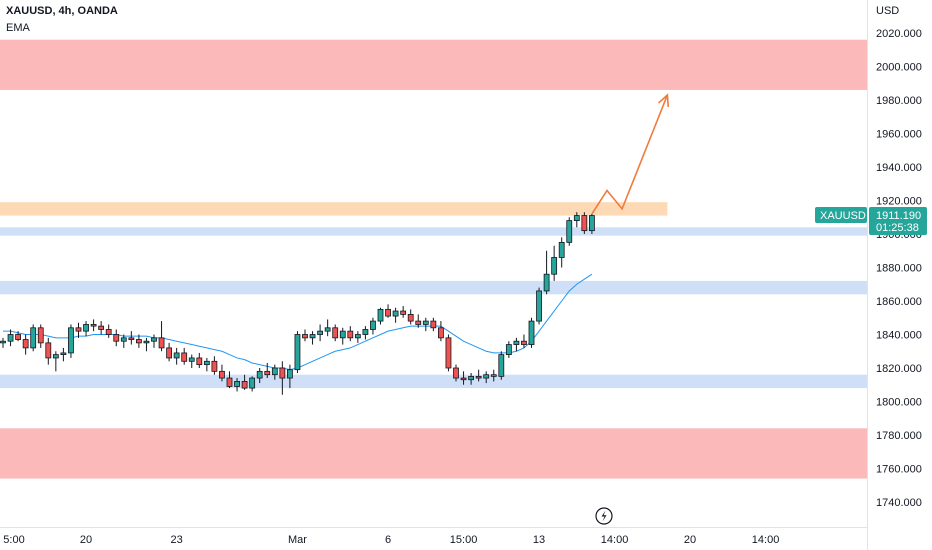  Describe the element at coordinates (899, 101) in the screenshot. I see `price-tick-label: 1980.000` at that location.